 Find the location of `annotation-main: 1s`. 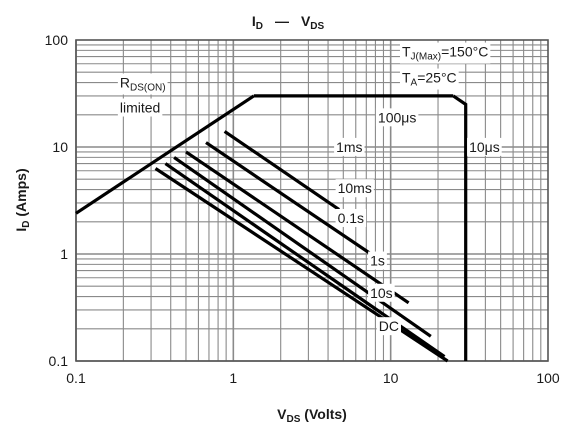

annotation-main: 1s is located at coordinates (377, 261).